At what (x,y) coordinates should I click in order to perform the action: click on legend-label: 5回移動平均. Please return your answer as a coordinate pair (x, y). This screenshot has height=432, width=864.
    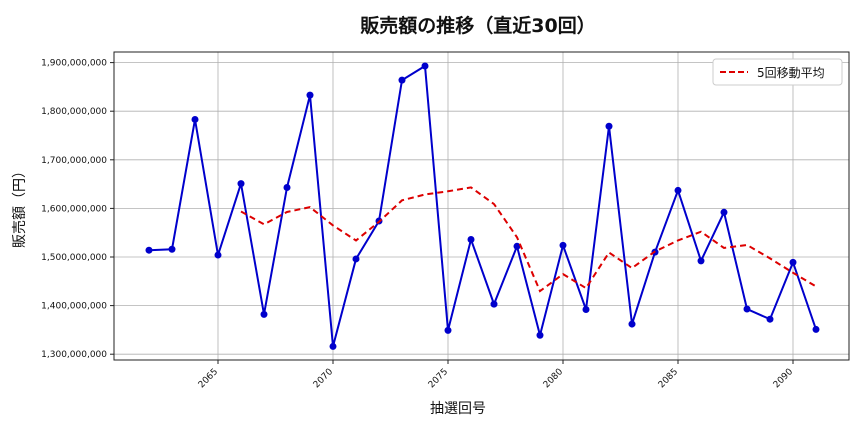
    Looking at the image, I should click on (791, 73).